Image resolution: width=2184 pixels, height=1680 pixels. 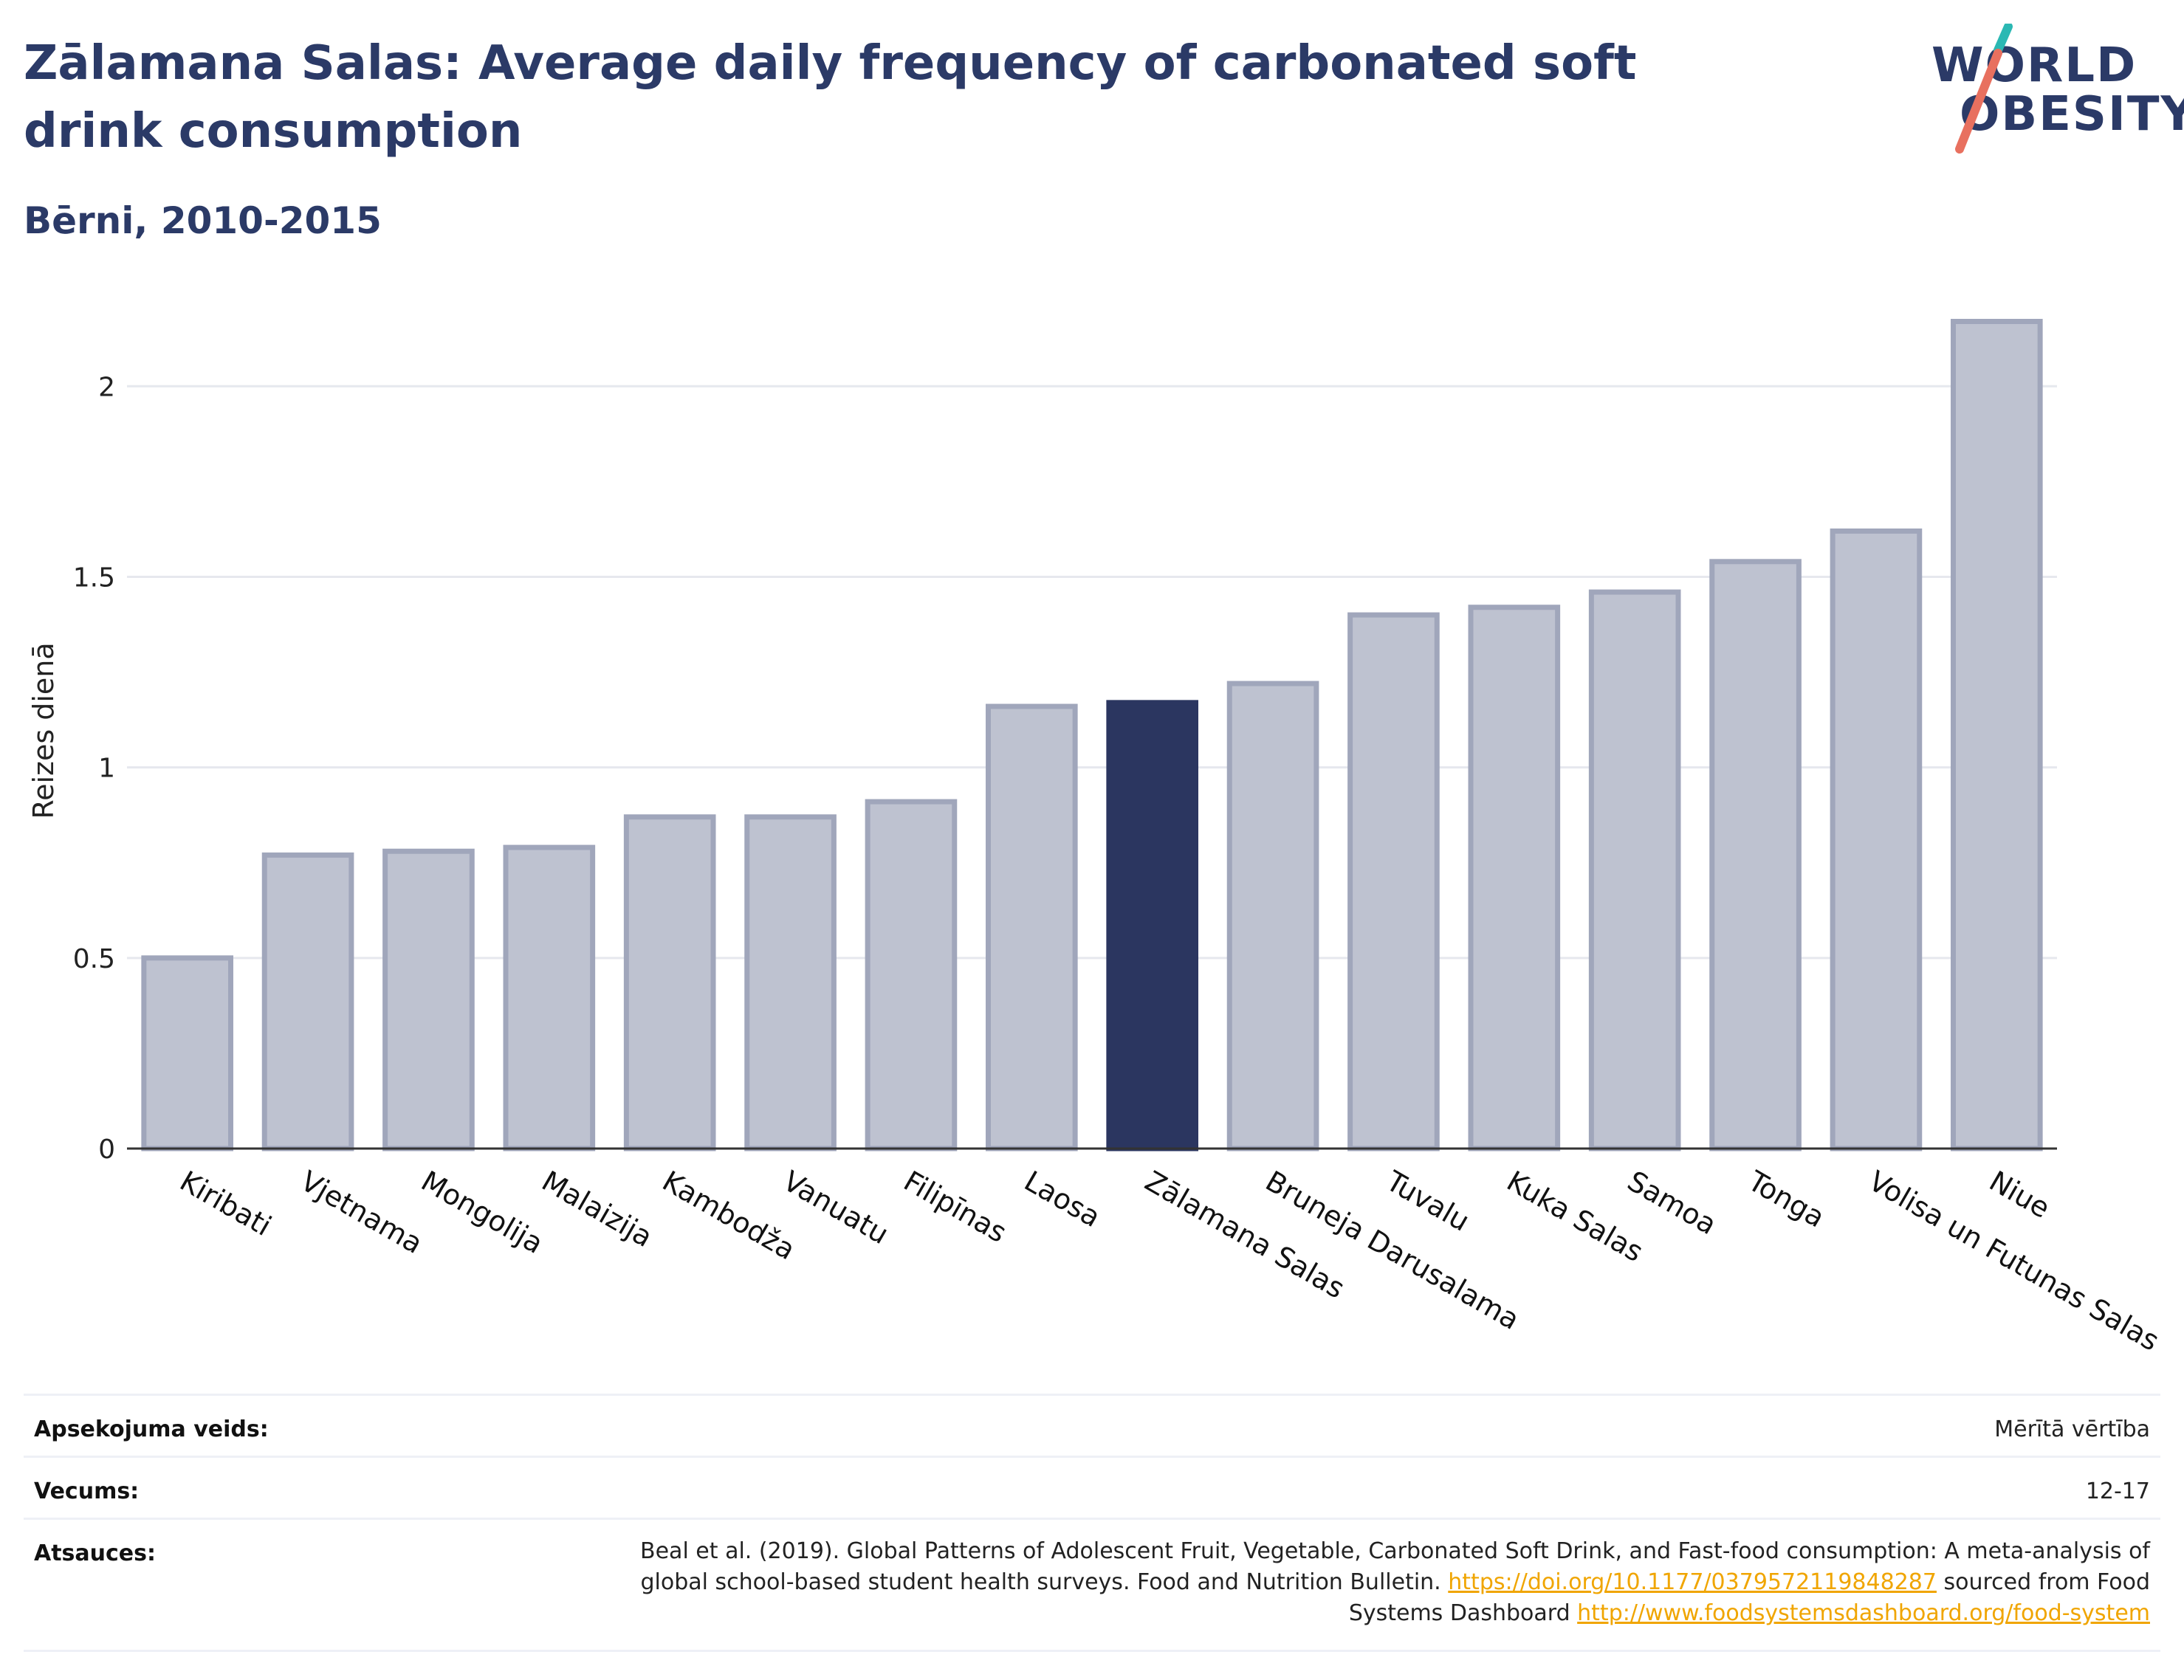 What do you see at coordinates (2072, 1429) in the screenshot?
I see `survey-value: Mērītā vērtība` at bounding box center [2072, 1429].